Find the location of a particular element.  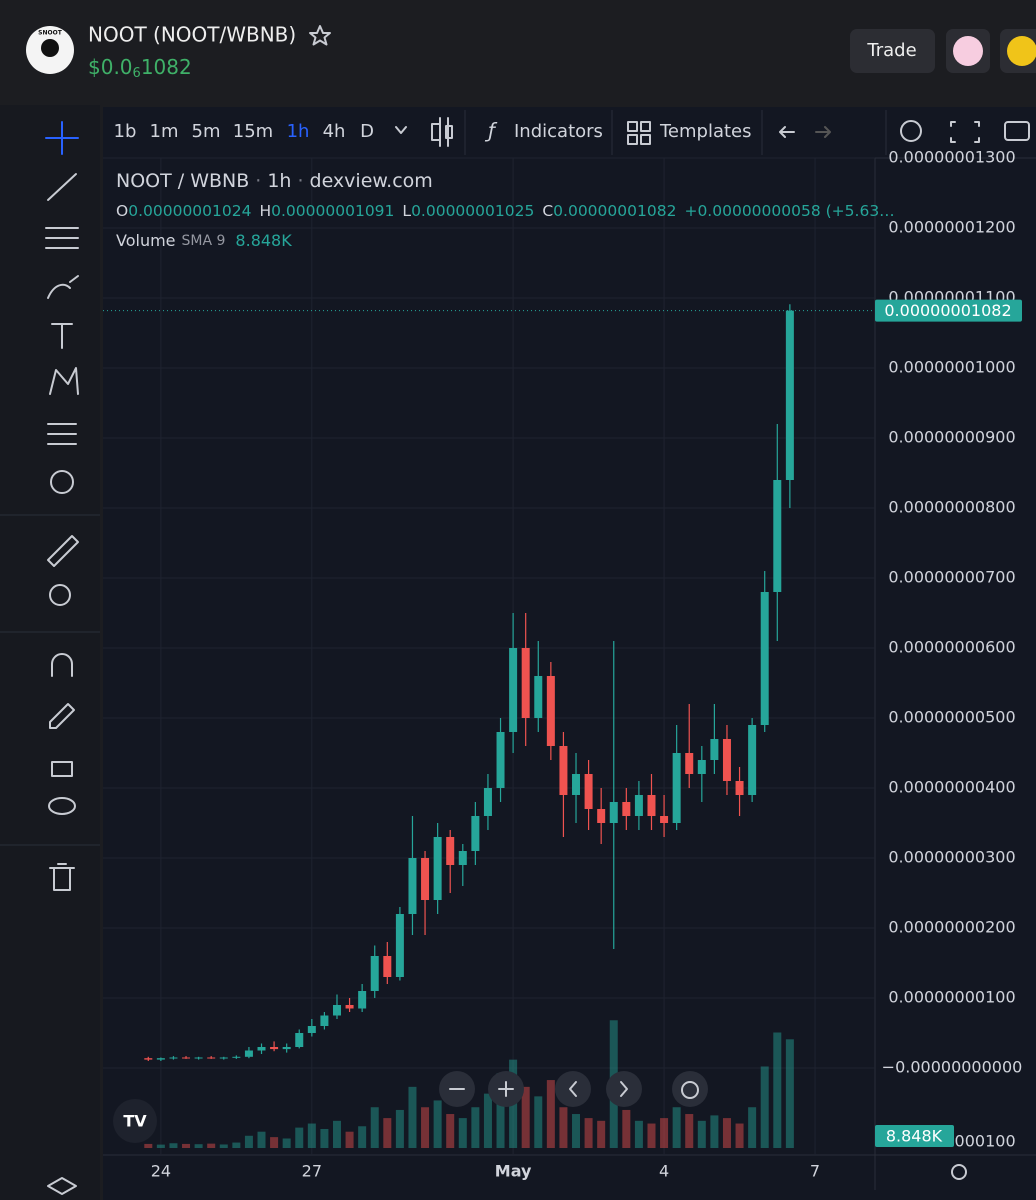

interval-button: 4h is located at coordinates (334, 131).